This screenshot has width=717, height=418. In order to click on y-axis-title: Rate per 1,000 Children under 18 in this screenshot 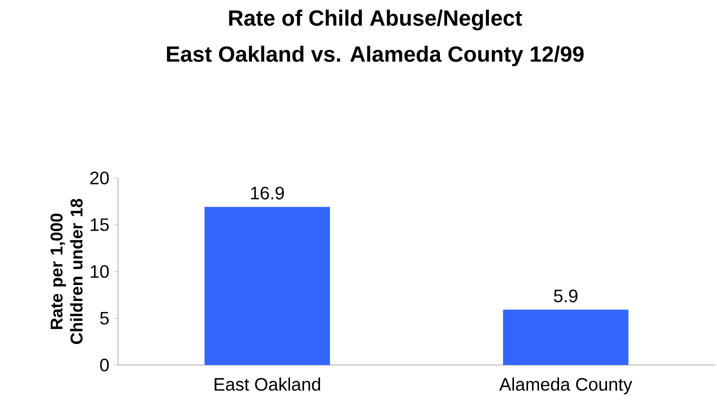, I will do `click(66, 271)`.